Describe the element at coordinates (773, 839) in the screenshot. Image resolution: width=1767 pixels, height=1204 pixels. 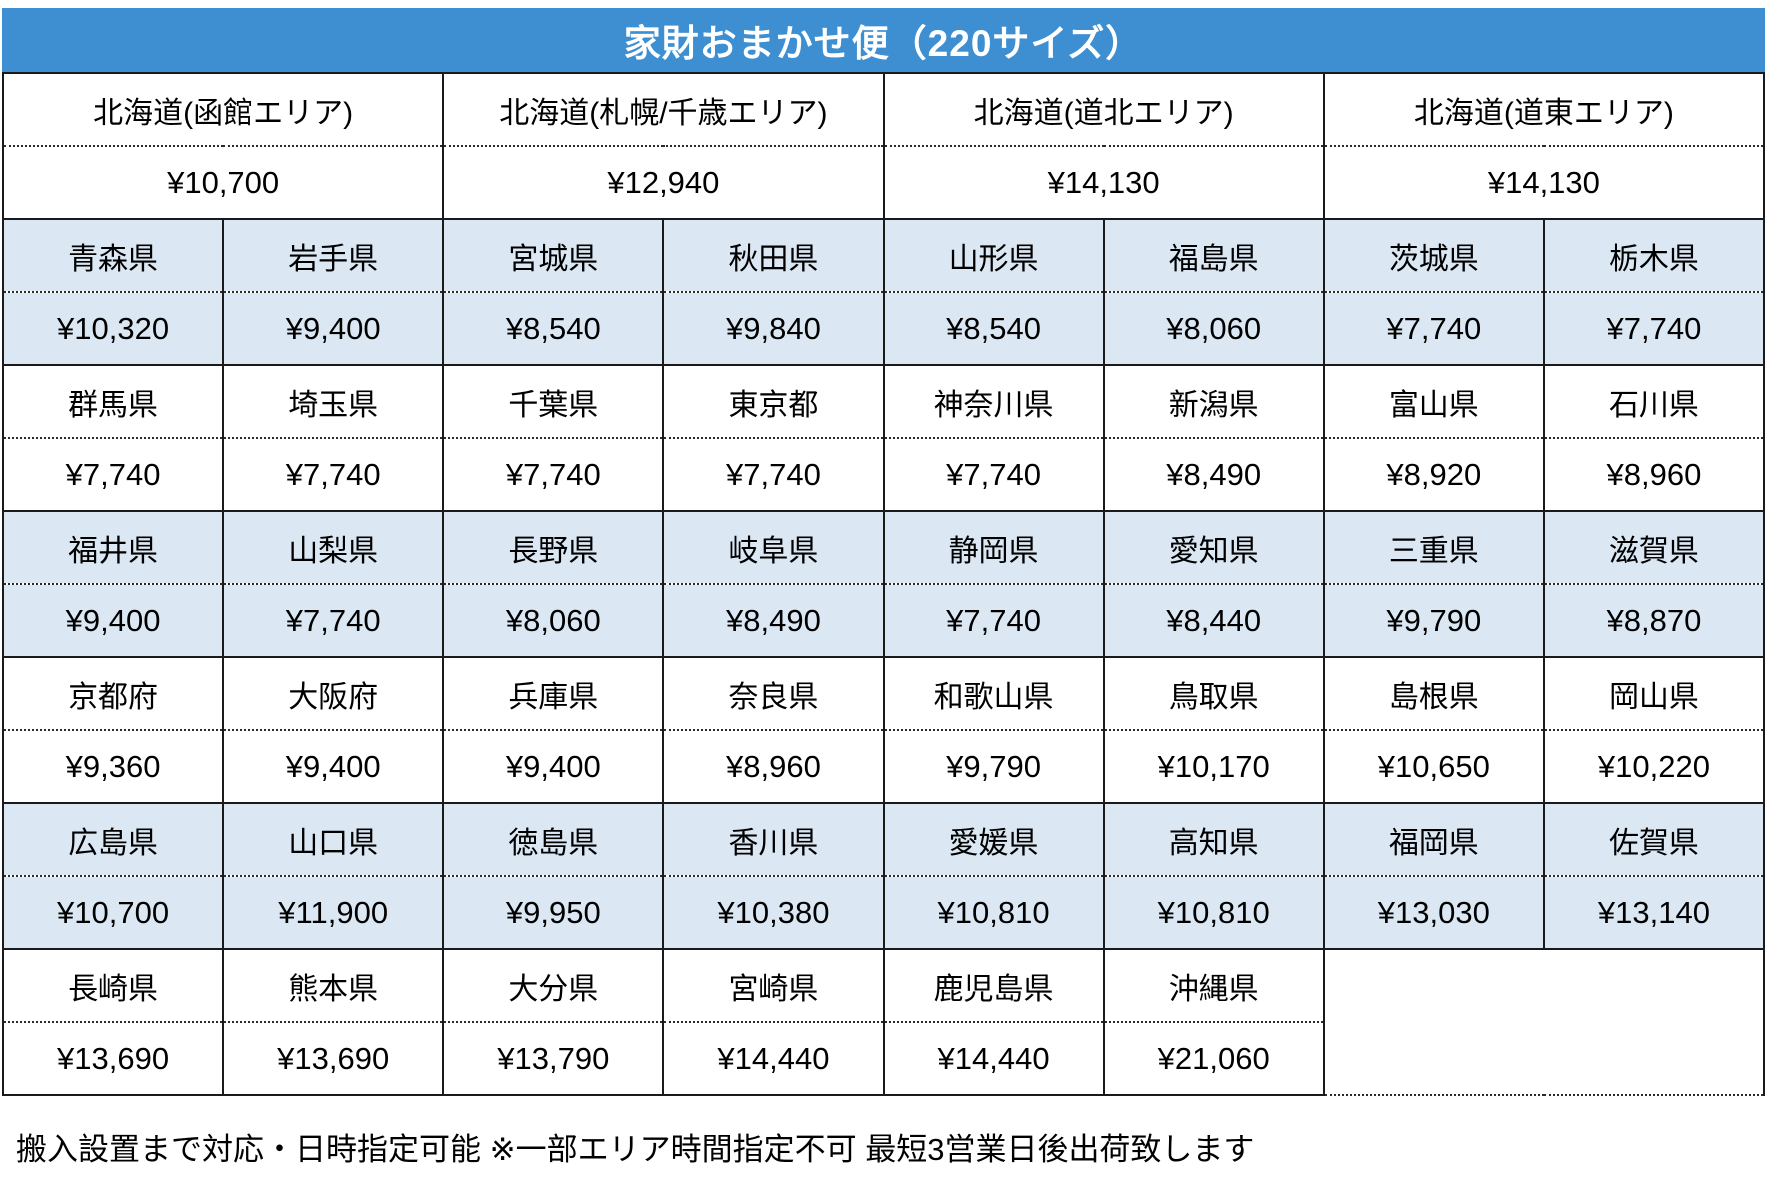
I see `prefecture-cell: 香川県` at that location.